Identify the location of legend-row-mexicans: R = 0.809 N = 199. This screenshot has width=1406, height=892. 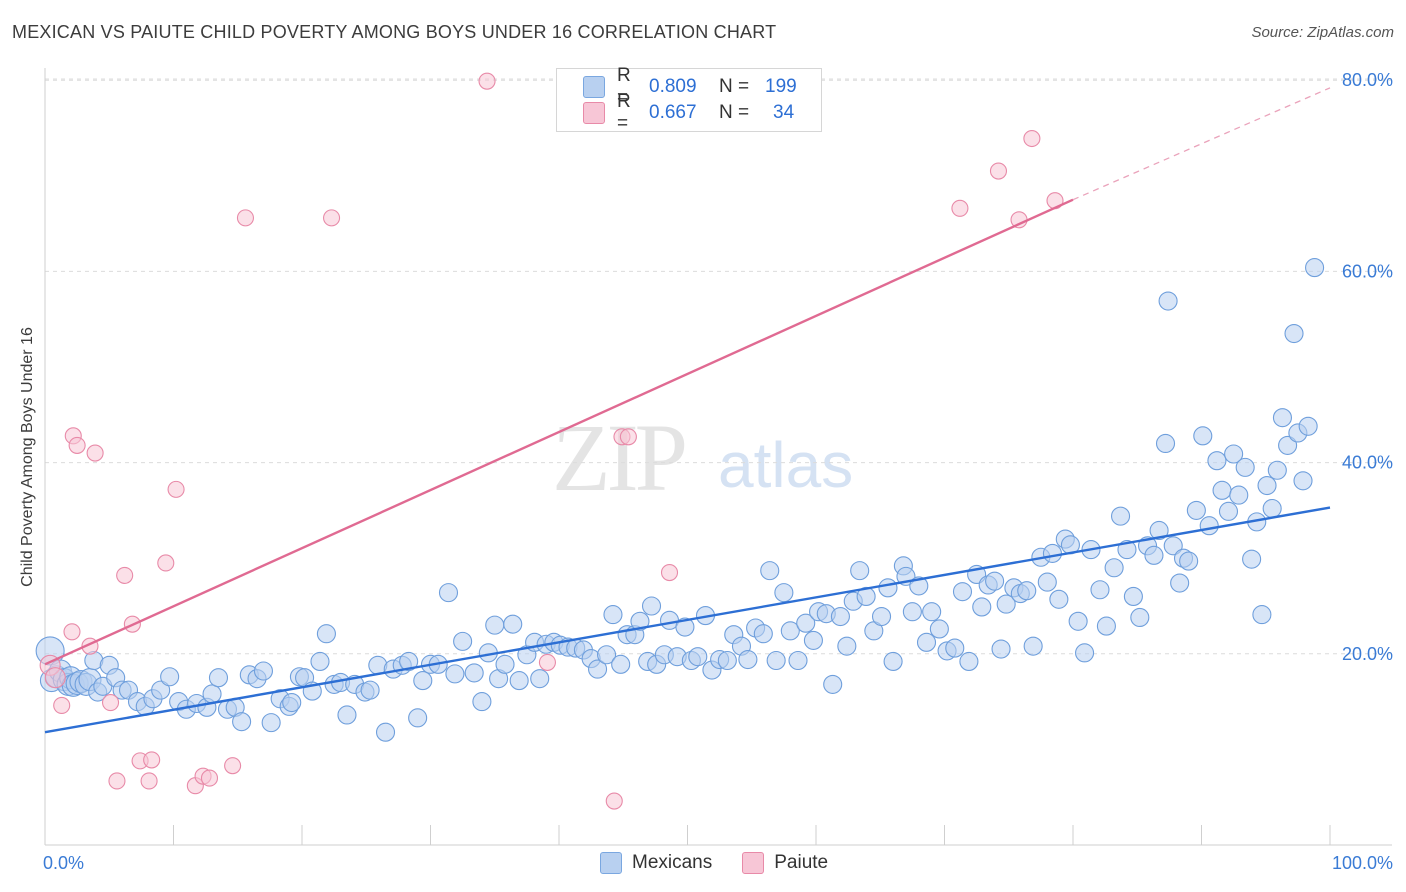
(690, 86).